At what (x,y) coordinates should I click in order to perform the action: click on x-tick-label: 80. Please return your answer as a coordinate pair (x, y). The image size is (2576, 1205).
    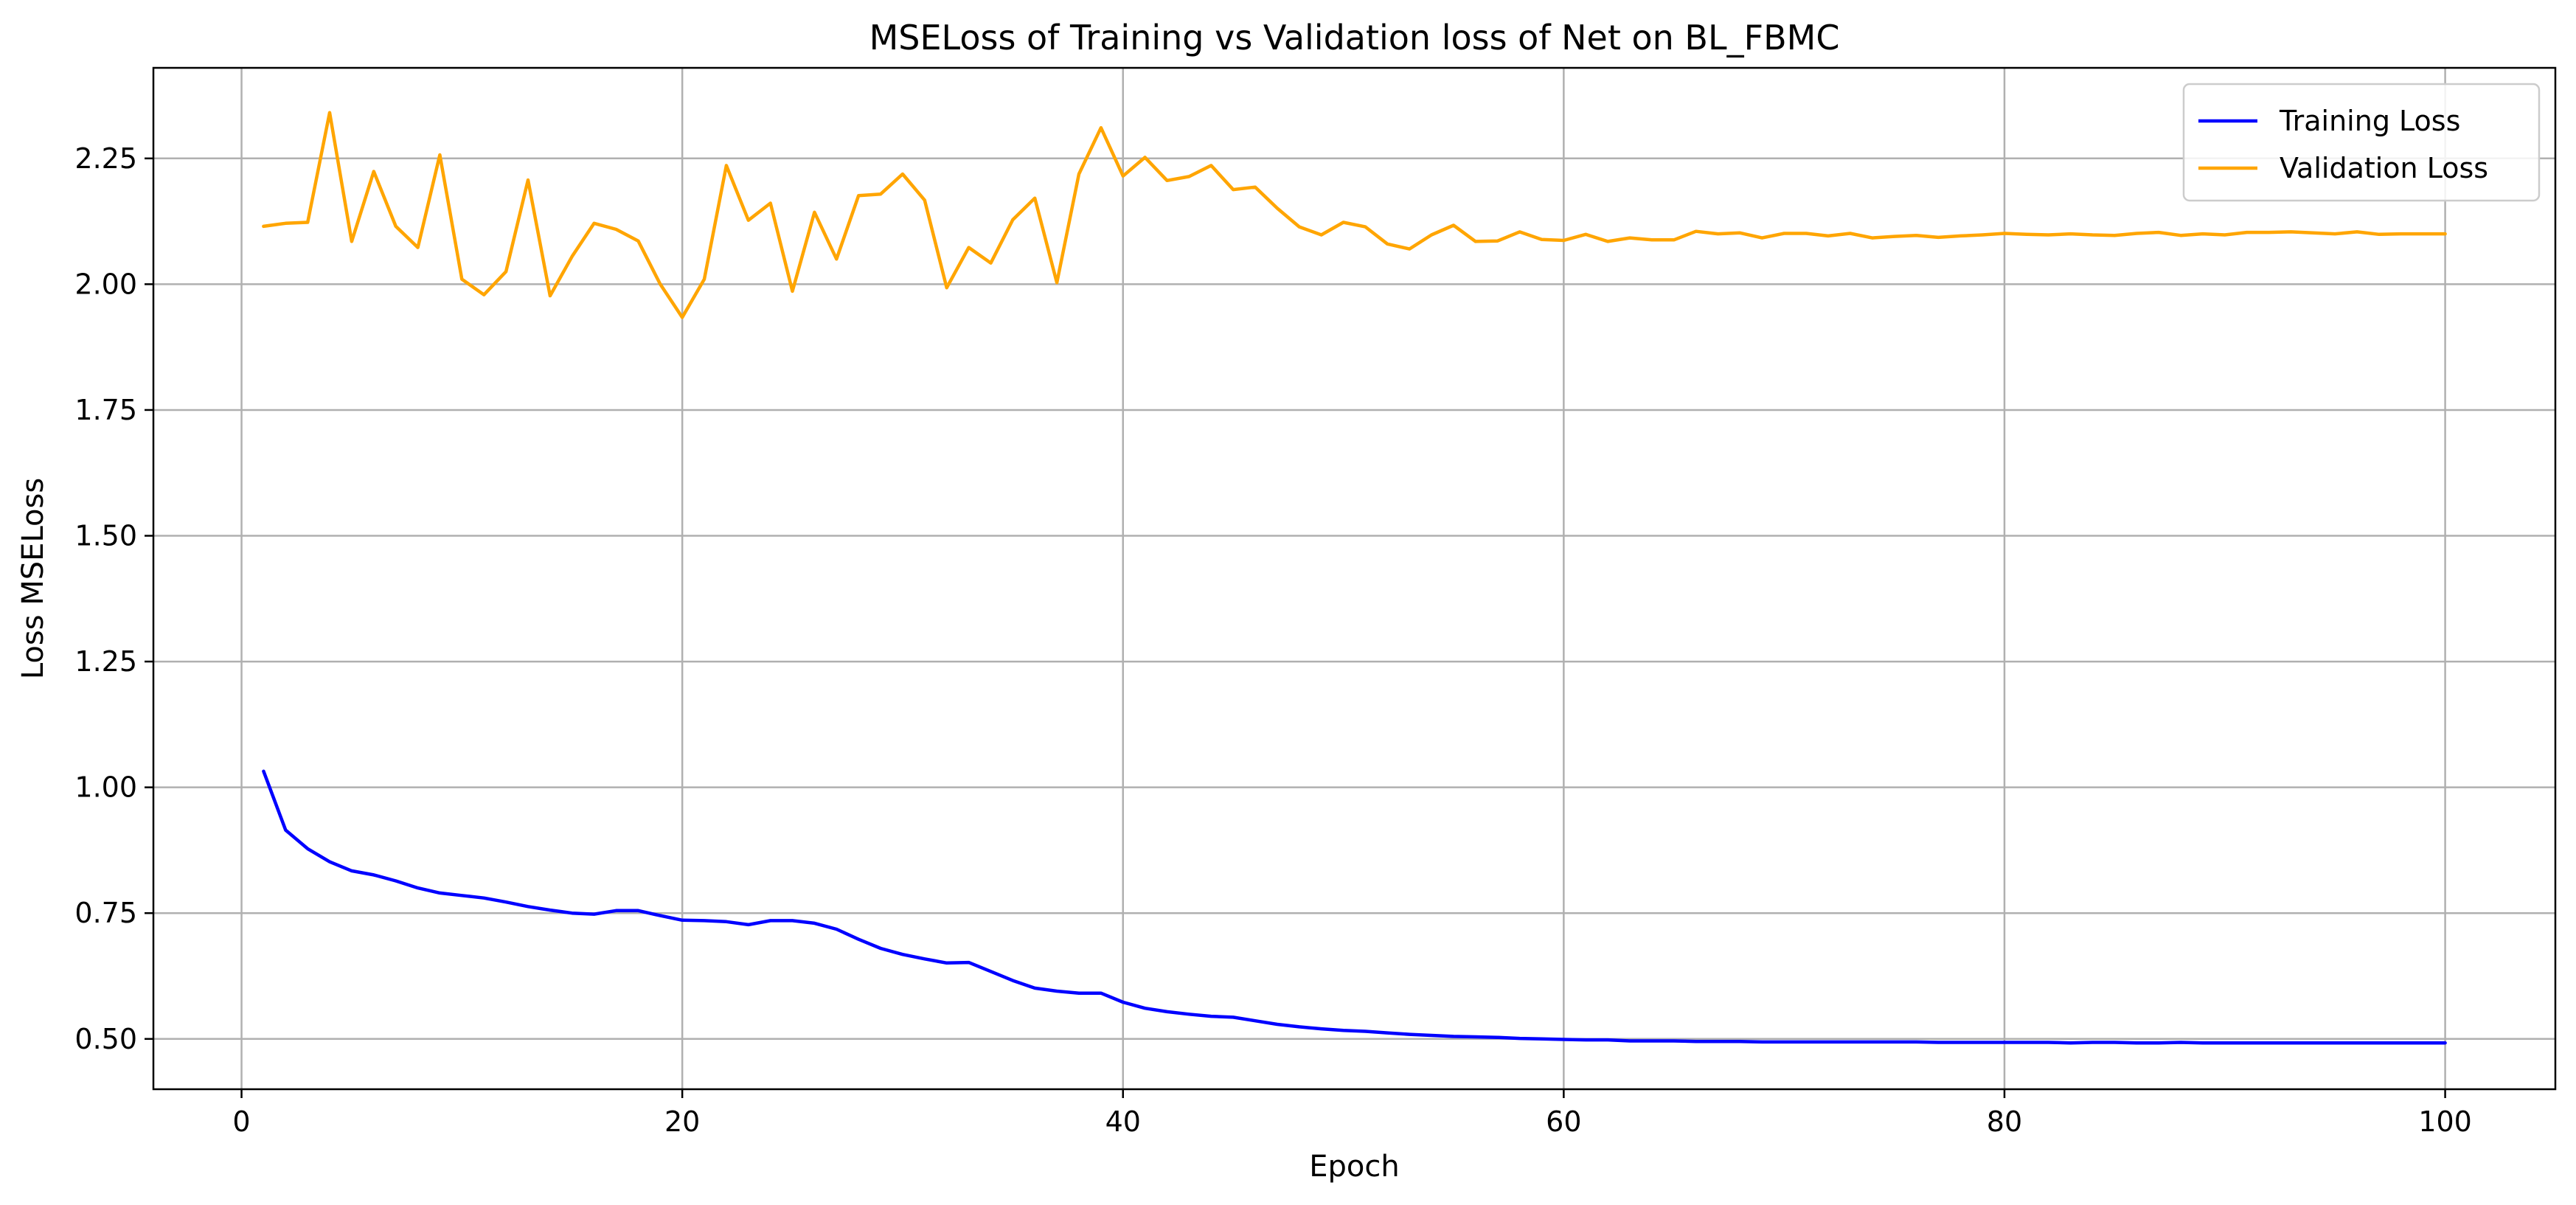
    Looking at the image, I should click on (2004, 1121).